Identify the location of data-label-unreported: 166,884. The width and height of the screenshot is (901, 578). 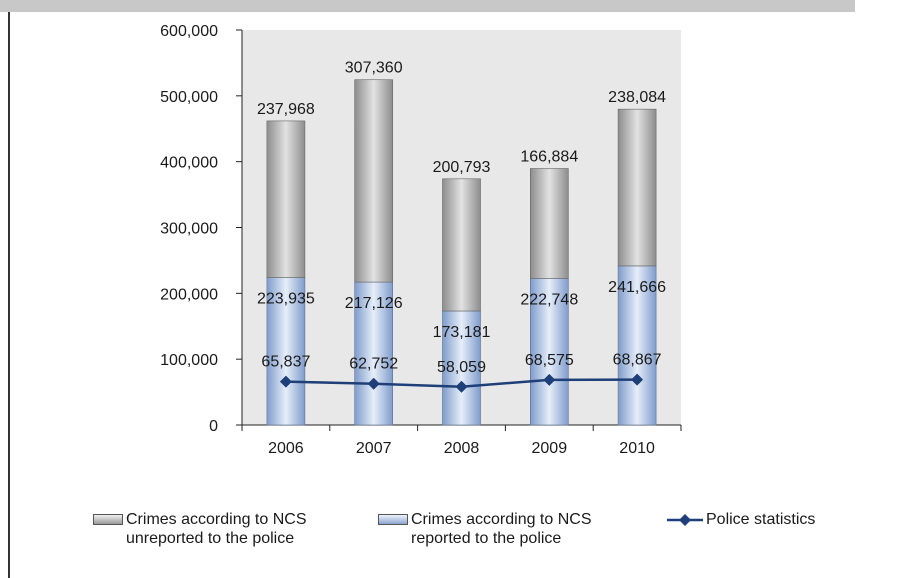
(549, 156).